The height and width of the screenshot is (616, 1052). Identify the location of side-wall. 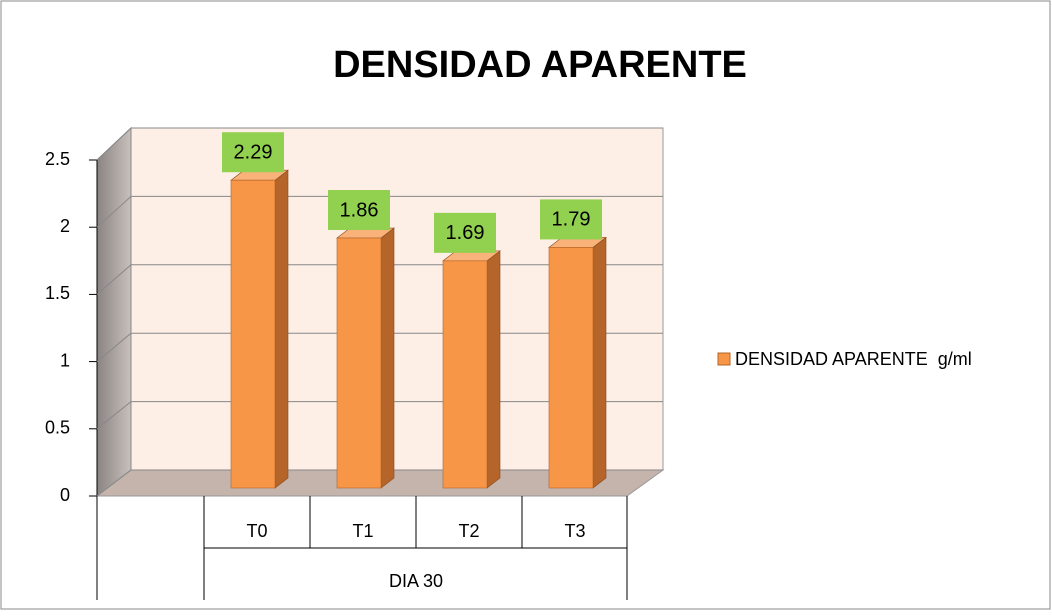
(114, 312).